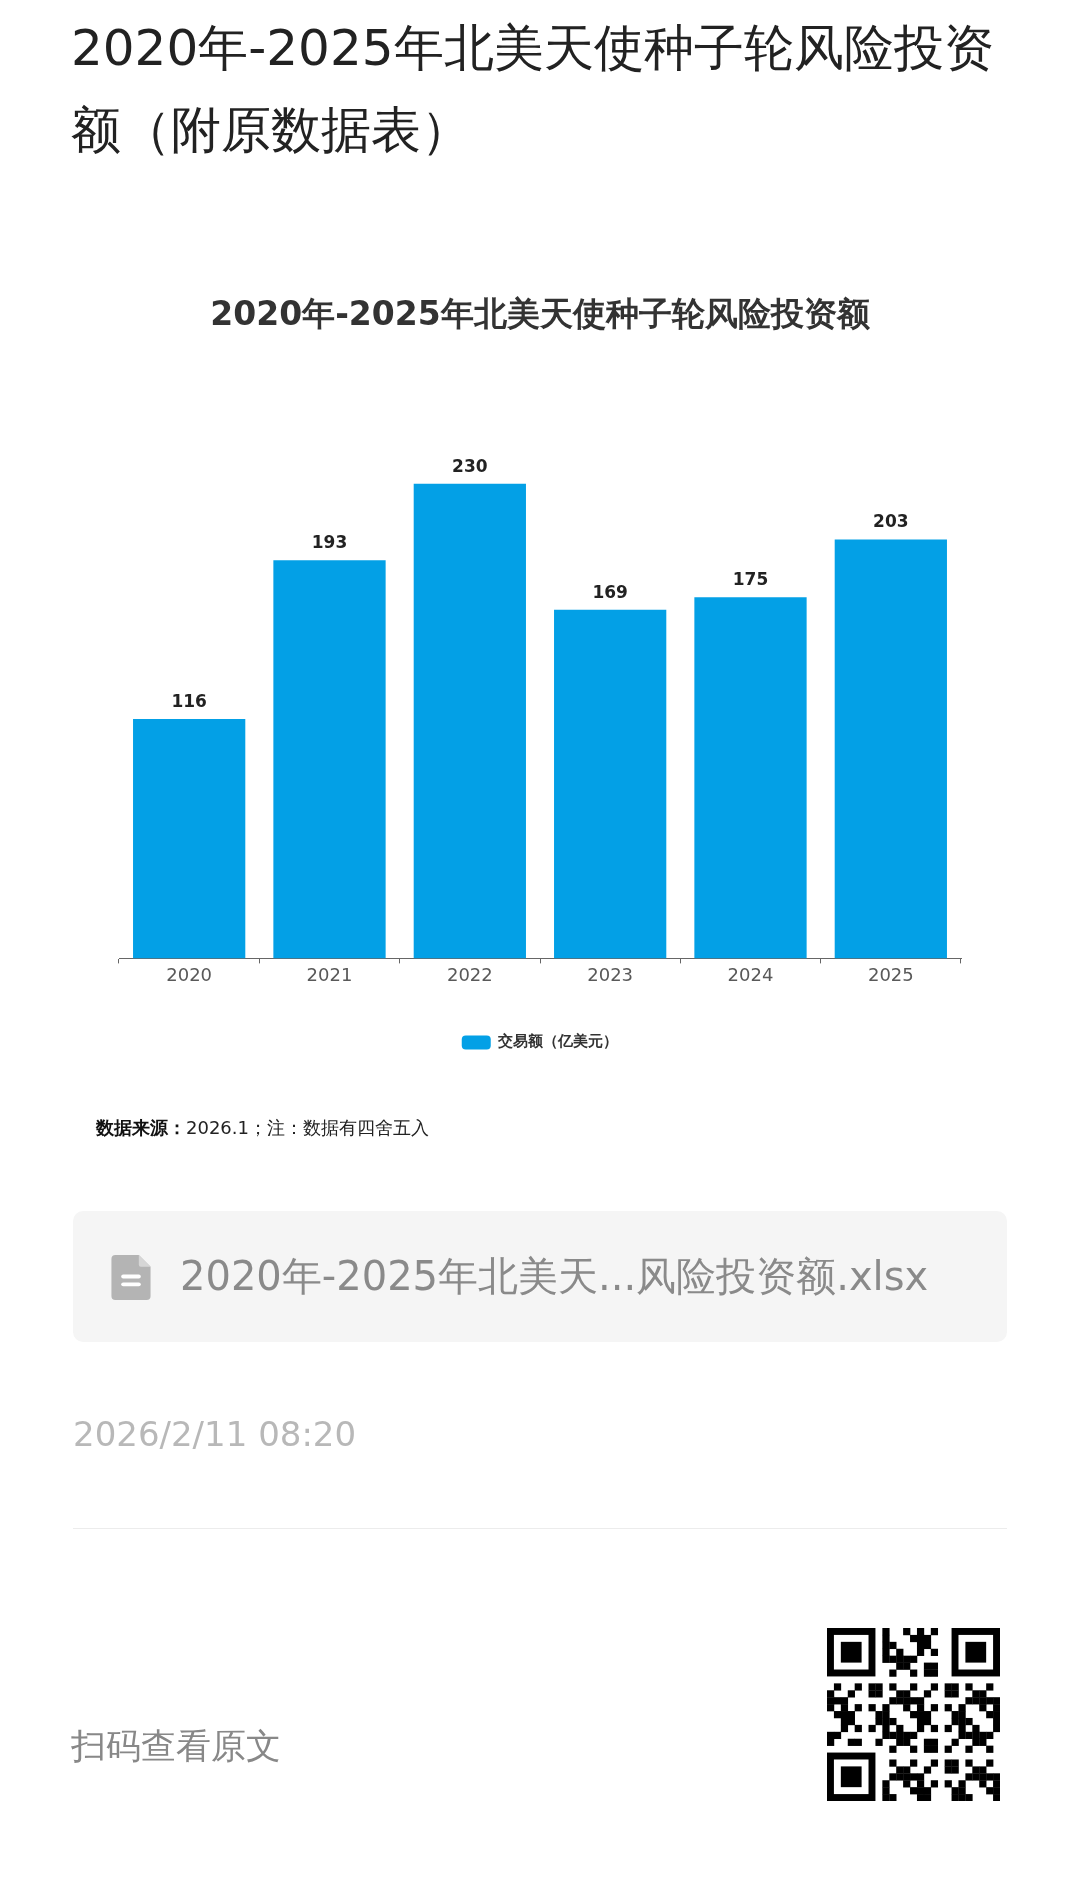 Image resolution: width=1080 pixels, height=1898 pixels. What do you see at coordinates (176, 1746) in the screenshot?
I see `text: 扫码查看原文` at bounding box center [176, 1746].